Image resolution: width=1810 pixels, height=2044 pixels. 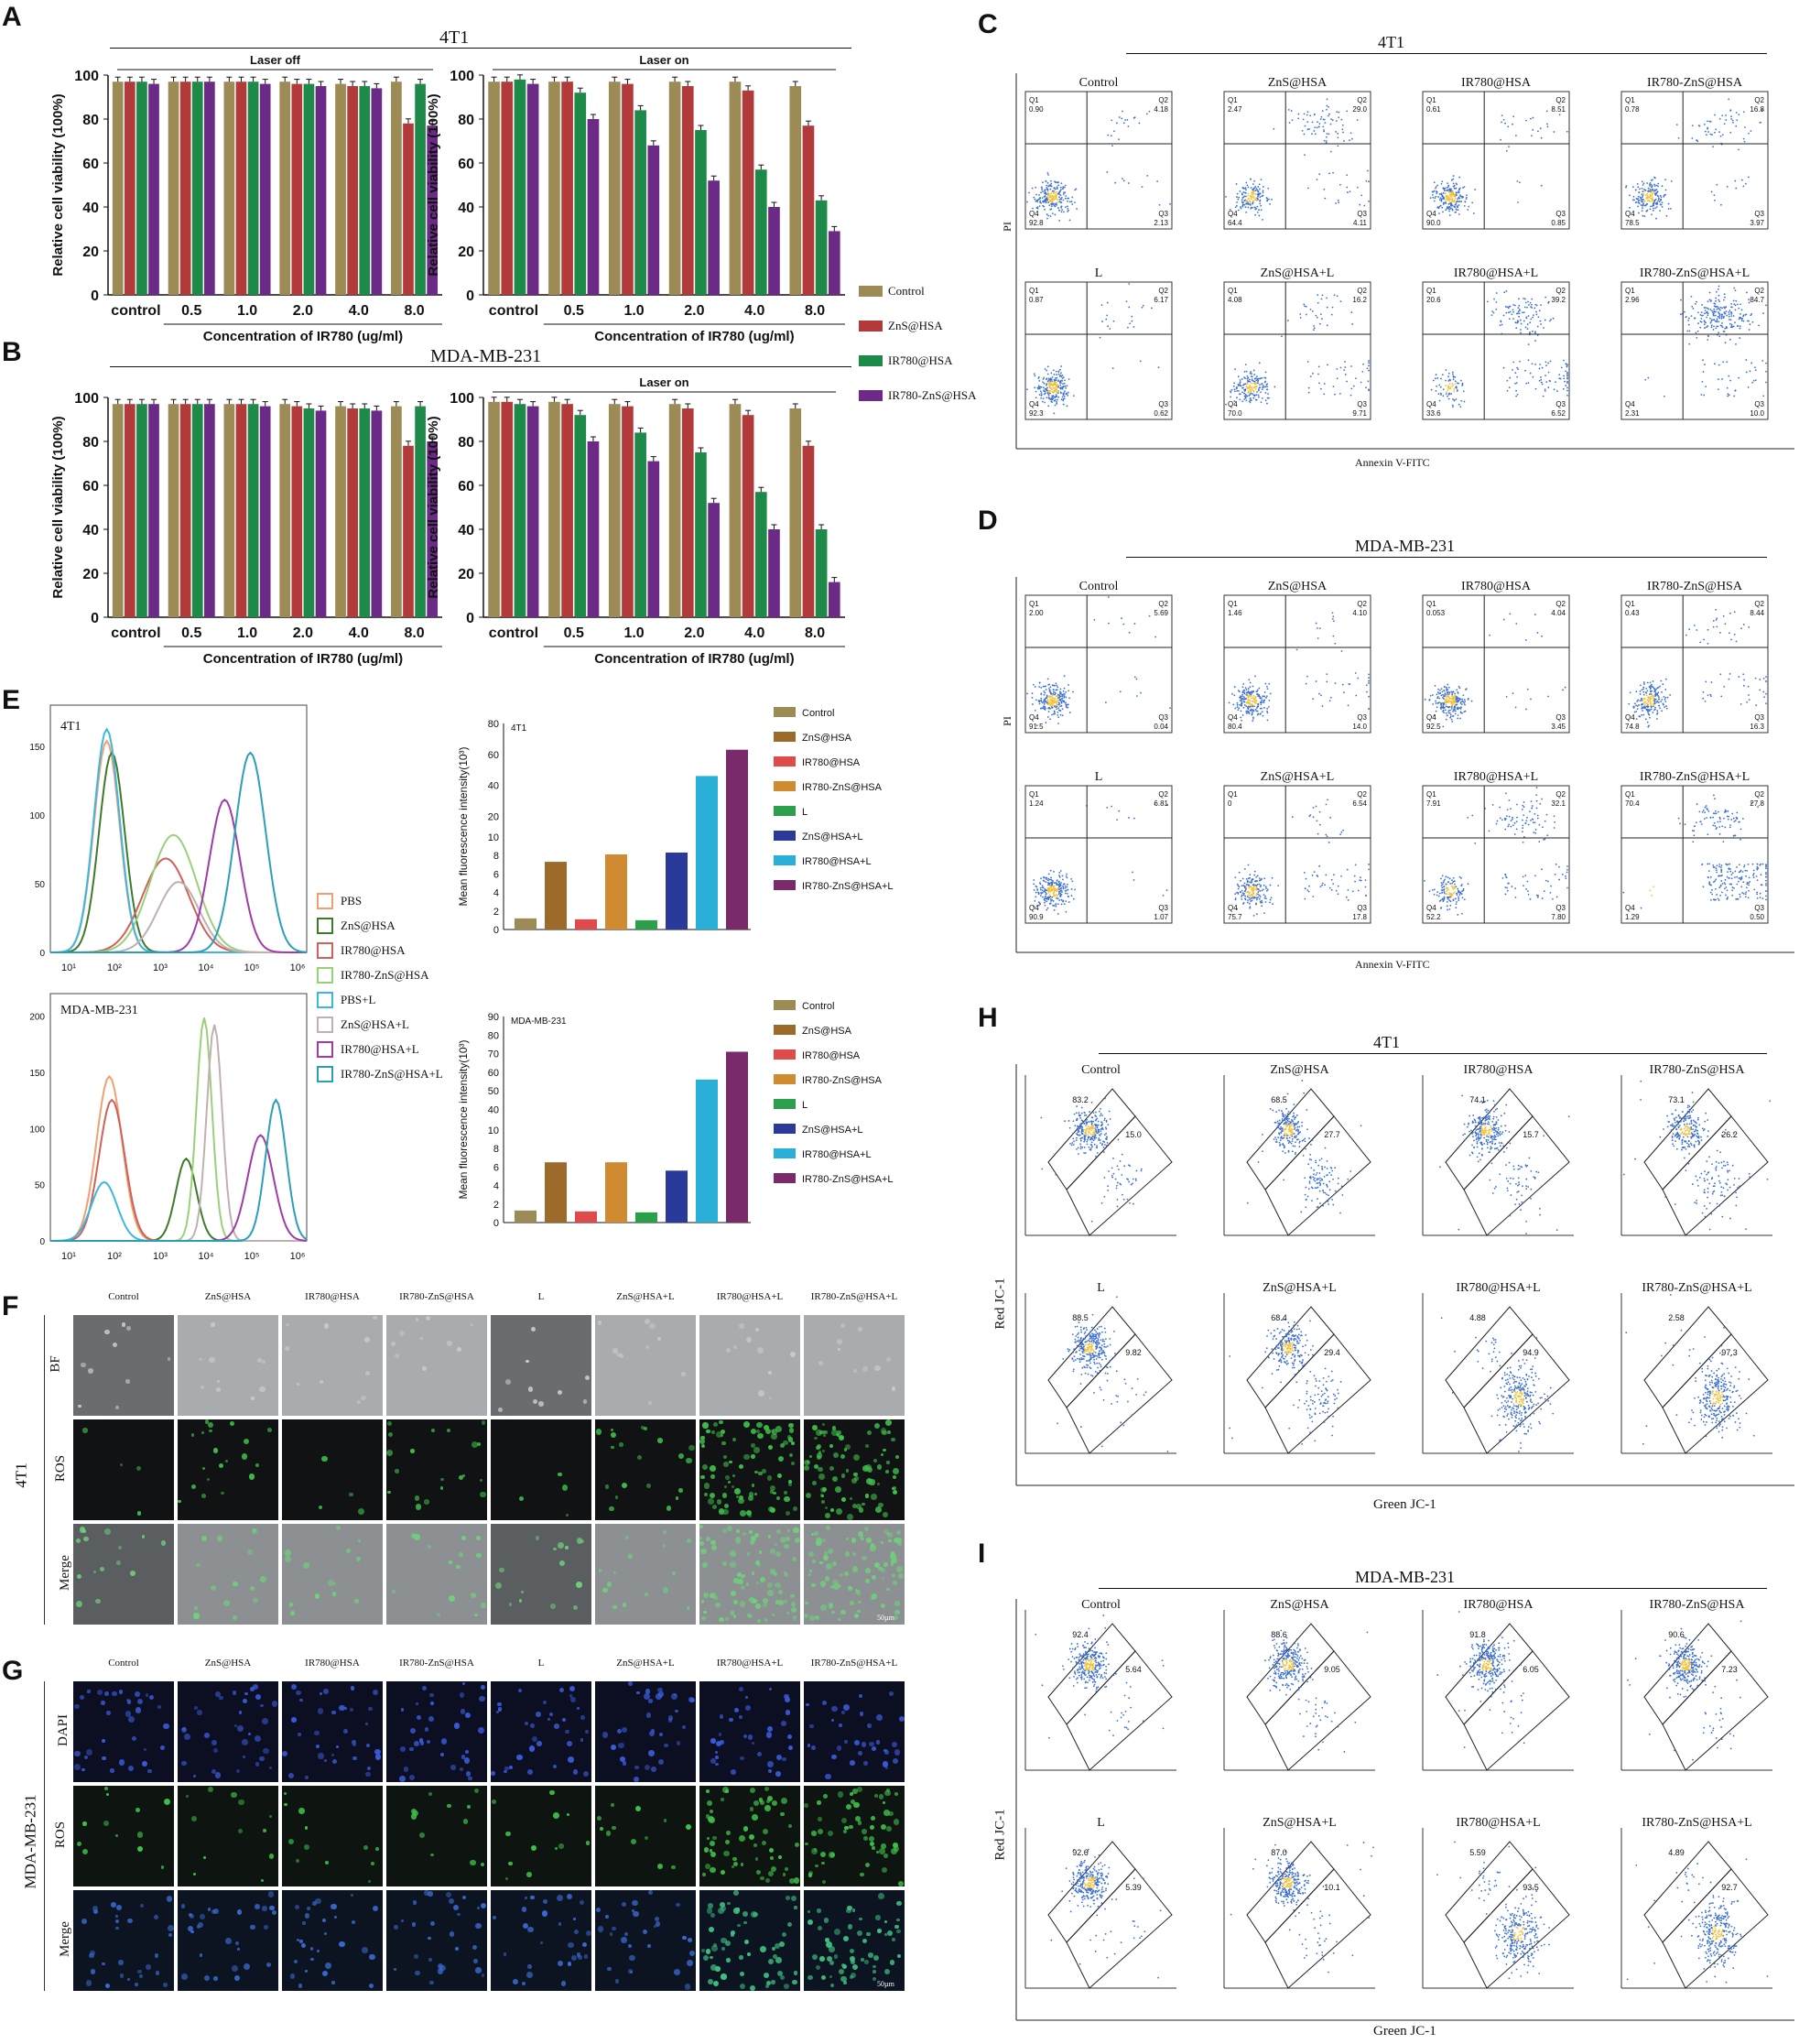 I want to click on flow-plot-title: L, so click(x=1099, y=273).